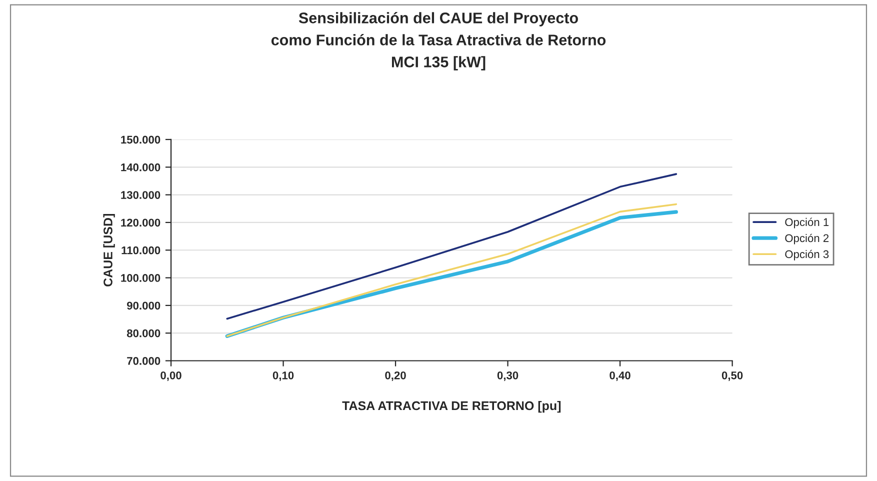 This screenshot has width=877, height=481. I want to click on x-tick-label: 0,10, so click(283, 376).